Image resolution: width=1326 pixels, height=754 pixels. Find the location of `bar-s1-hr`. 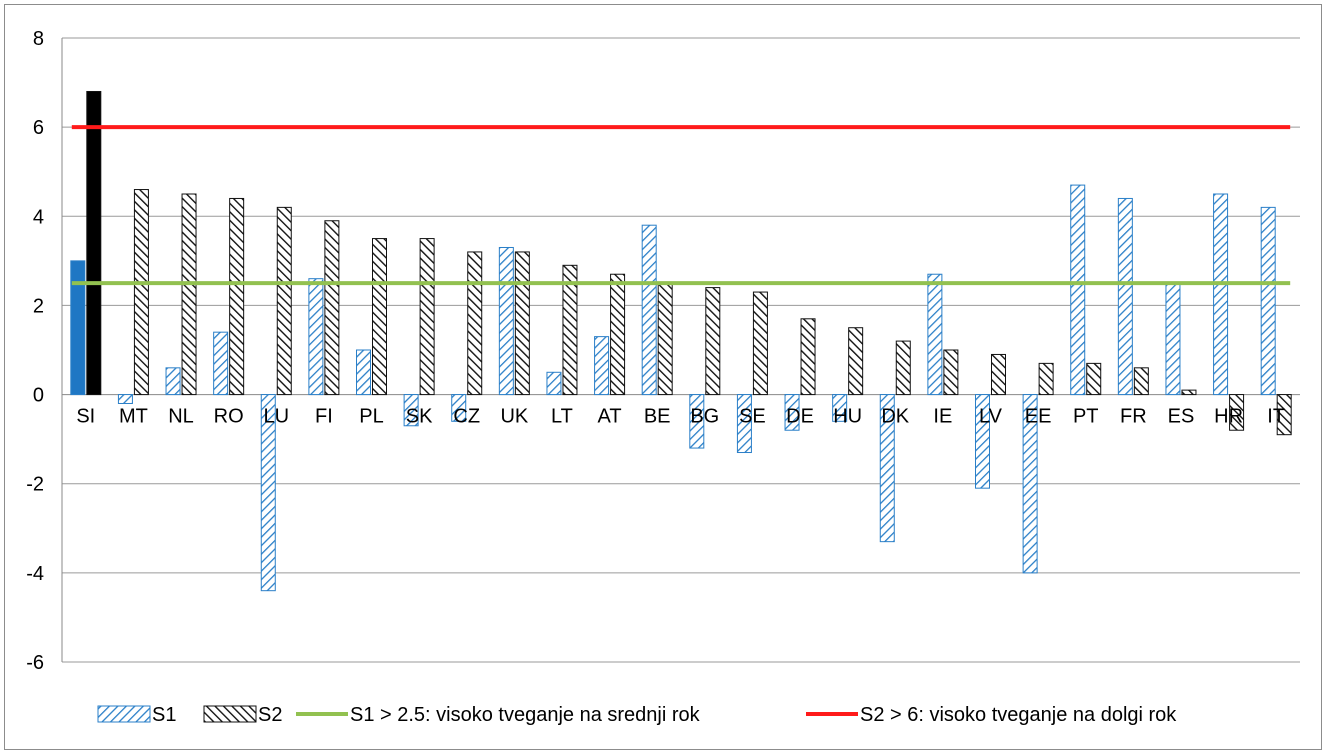

bar-s1-hr is located at coordinates (1221, 294).